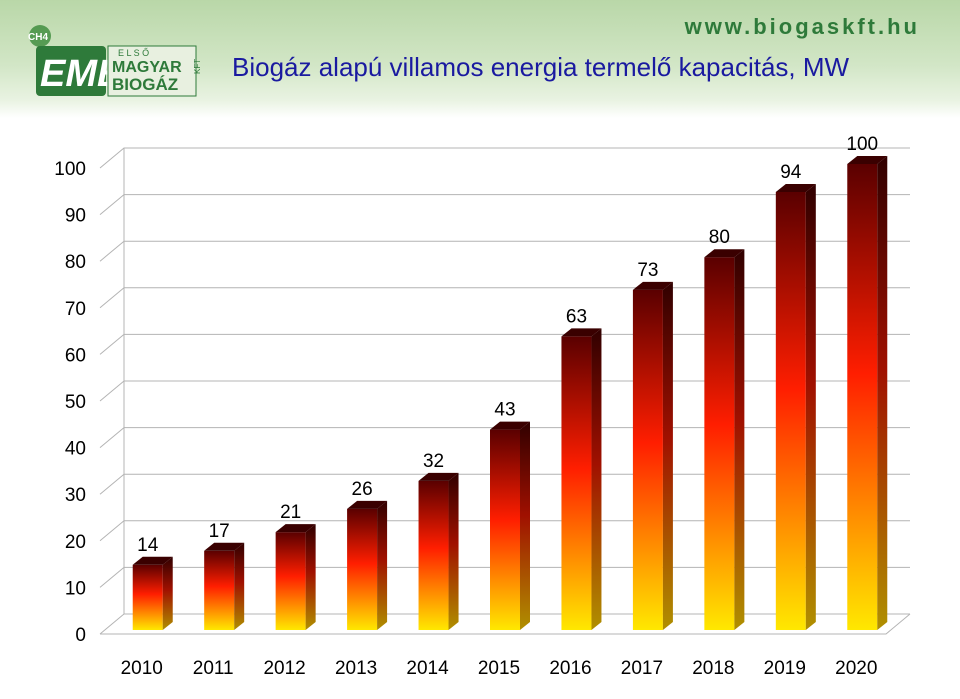 Image resolution: width=960 pixels, height=699 pixels. I want to click on bar-2018, so click(719, 443).